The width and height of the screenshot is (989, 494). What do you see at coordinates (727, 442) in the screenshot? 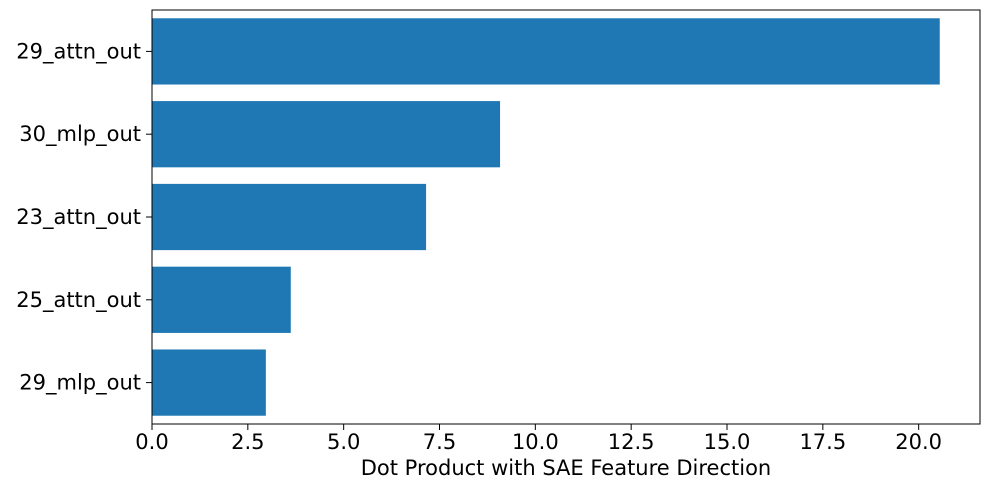
I see `x-tick-label: 15.0` at bounding box center [727, 442].